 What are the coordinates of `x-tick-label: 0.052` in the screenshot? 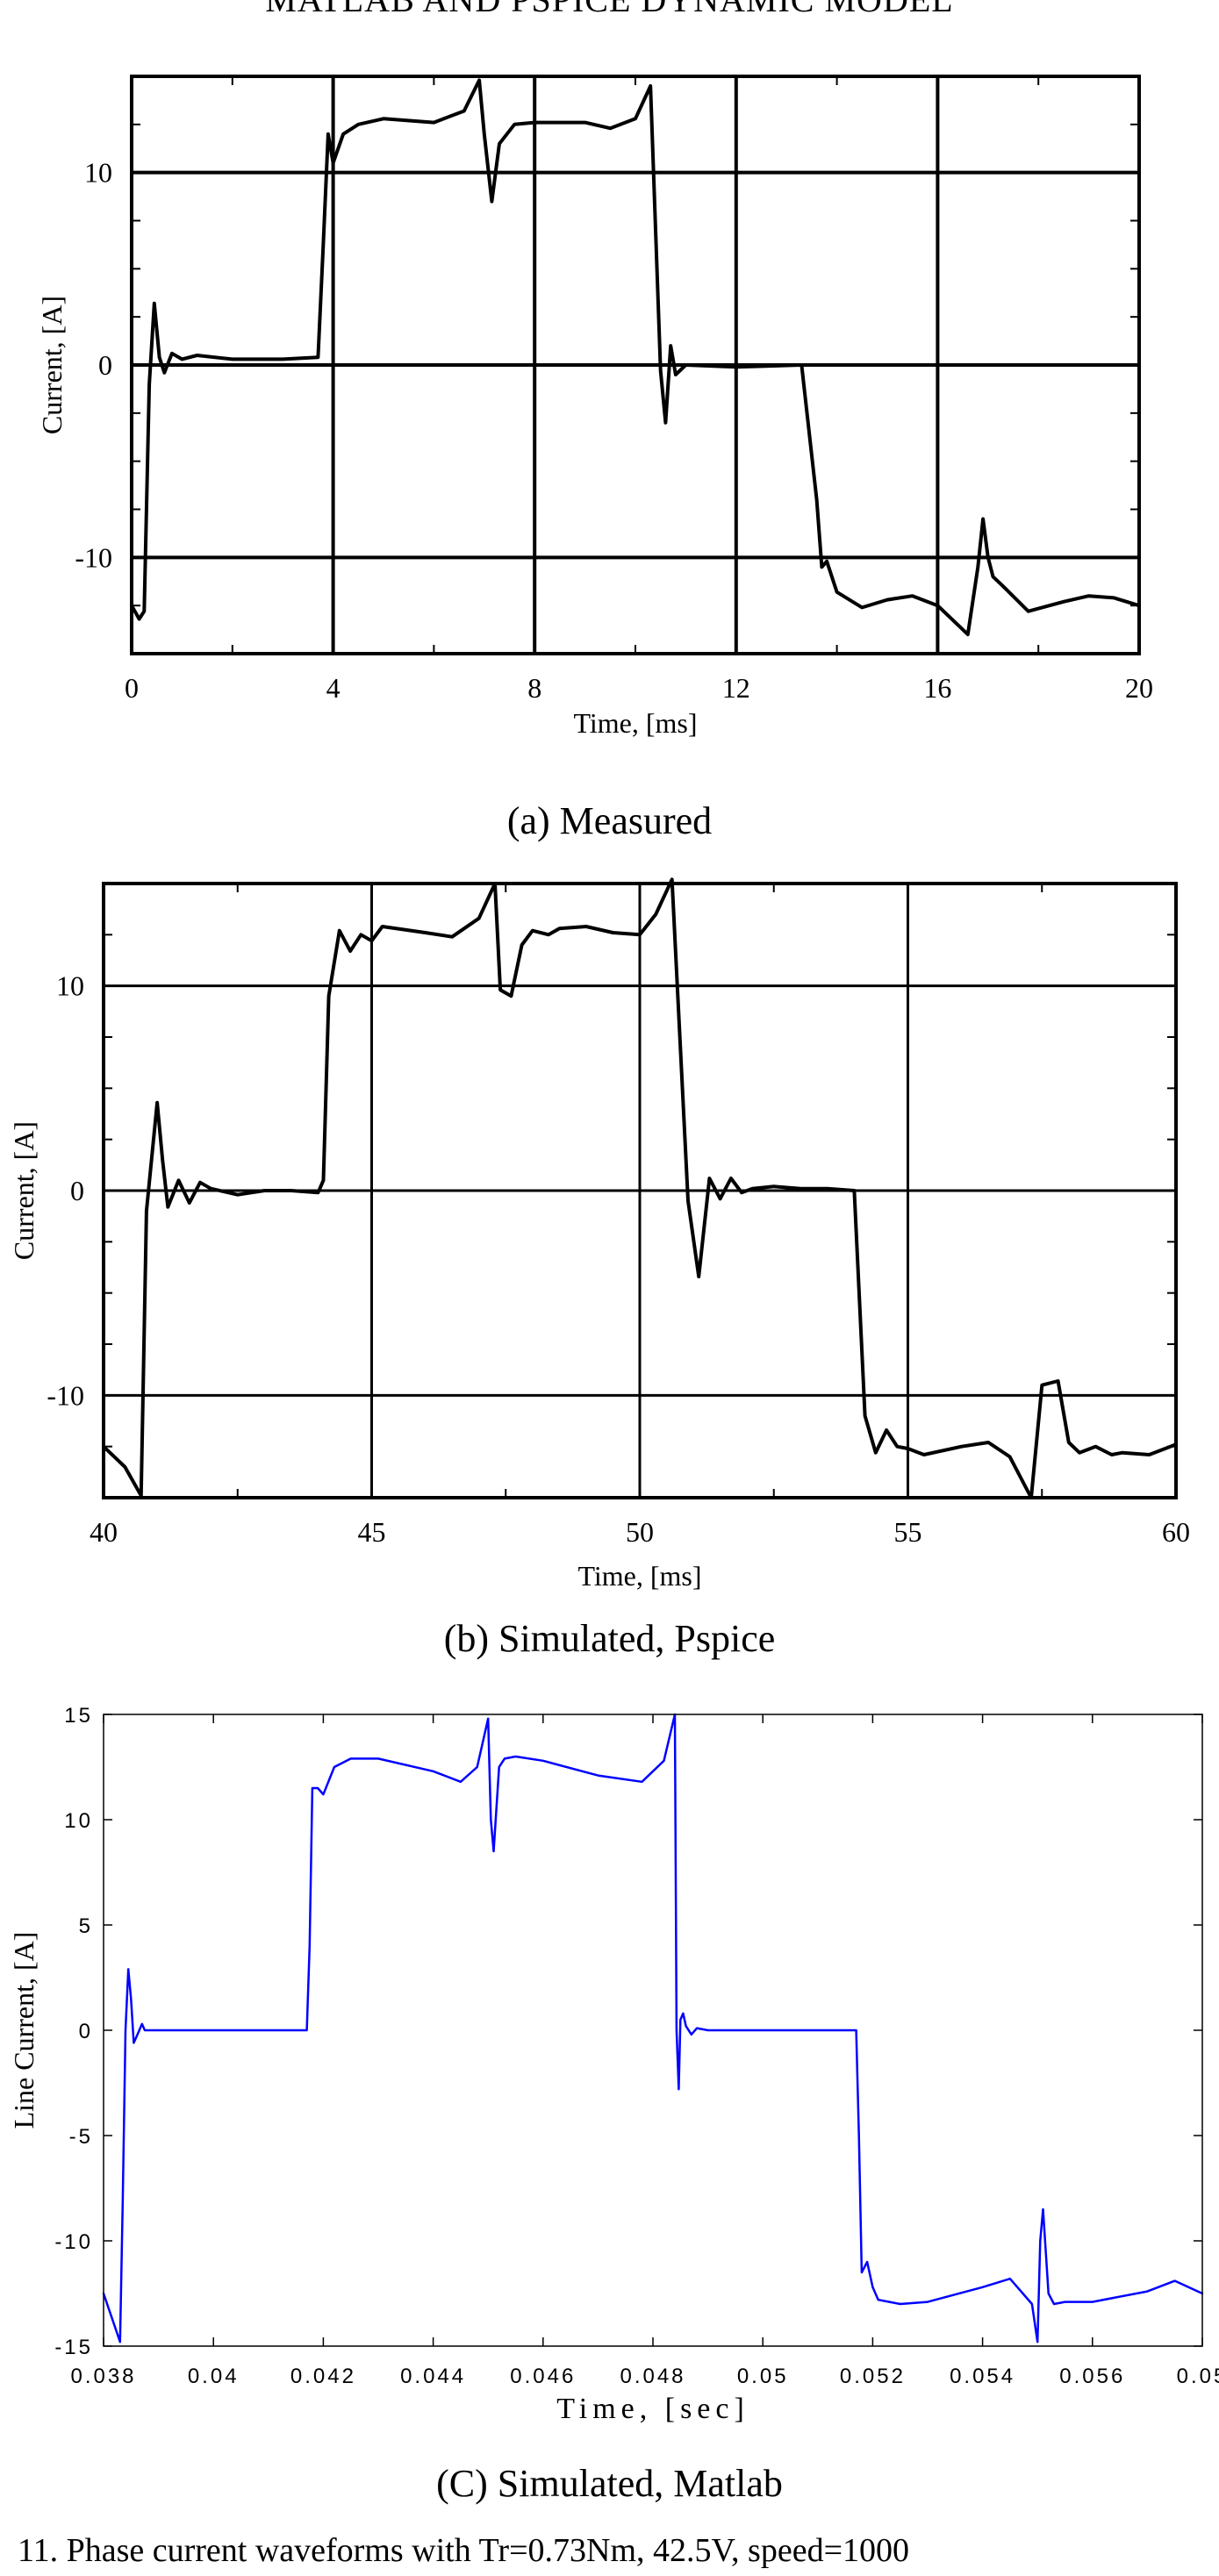 It's located at (873, 2376).